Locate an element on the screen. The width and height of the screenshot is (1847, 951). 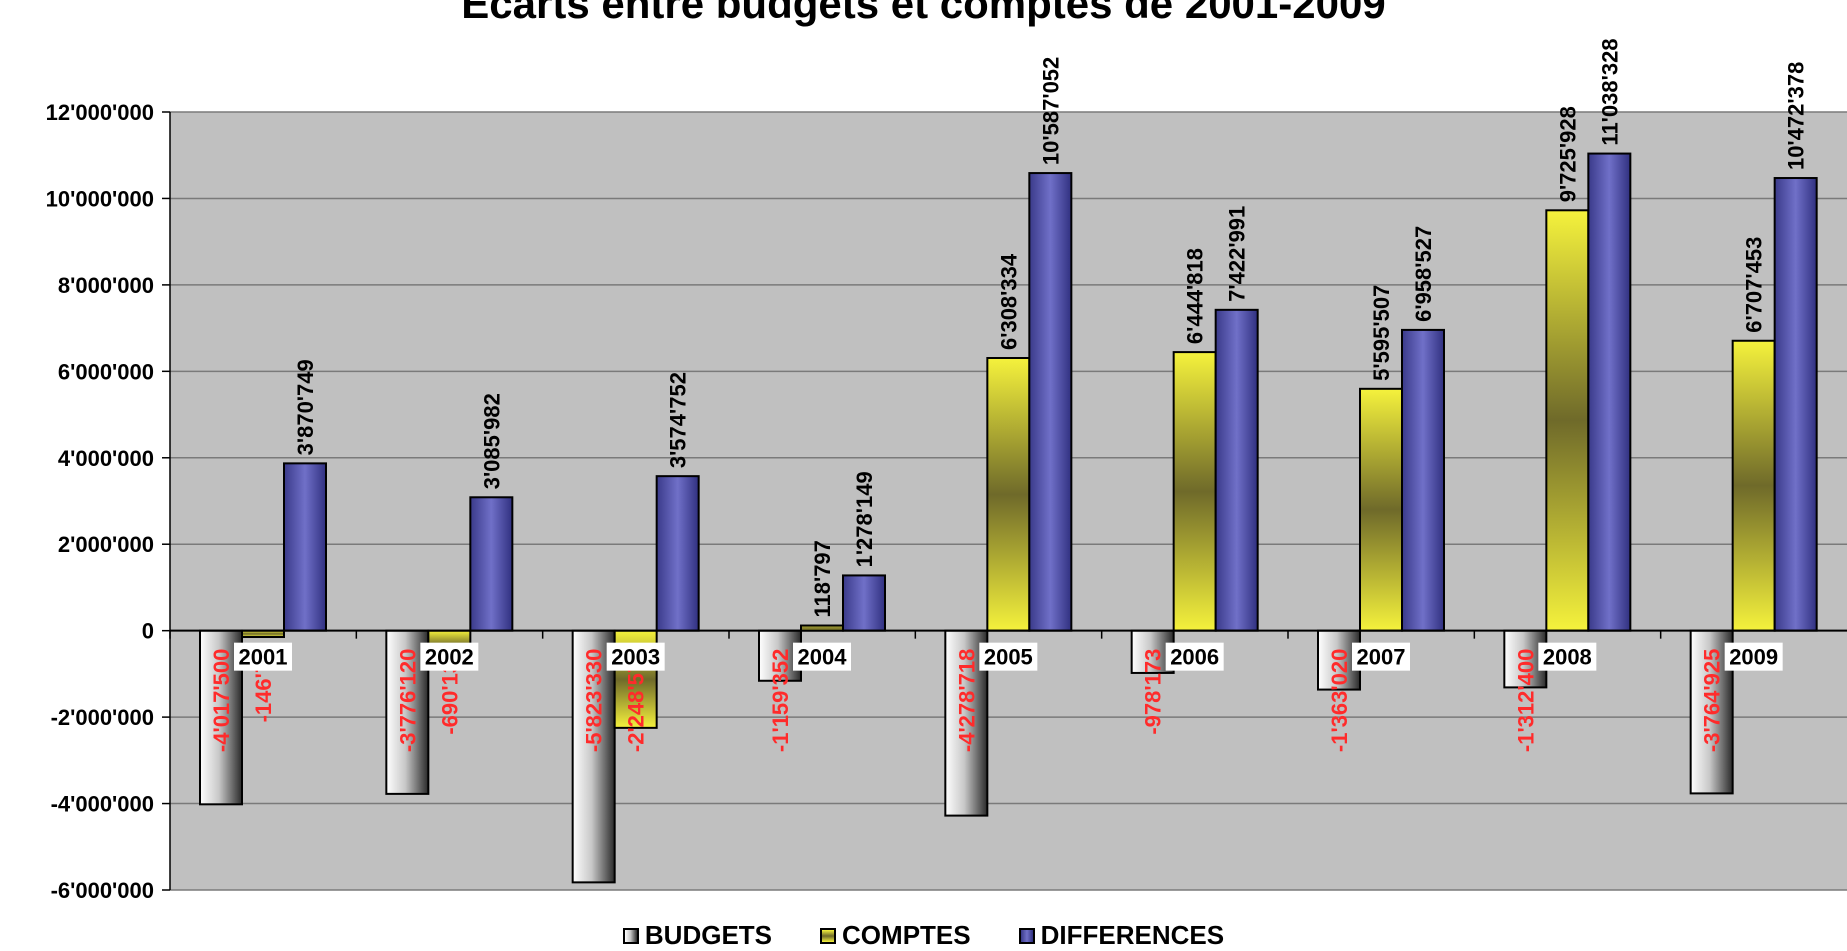
bar-comptes-2009 is located at coordinates (1753, 485).